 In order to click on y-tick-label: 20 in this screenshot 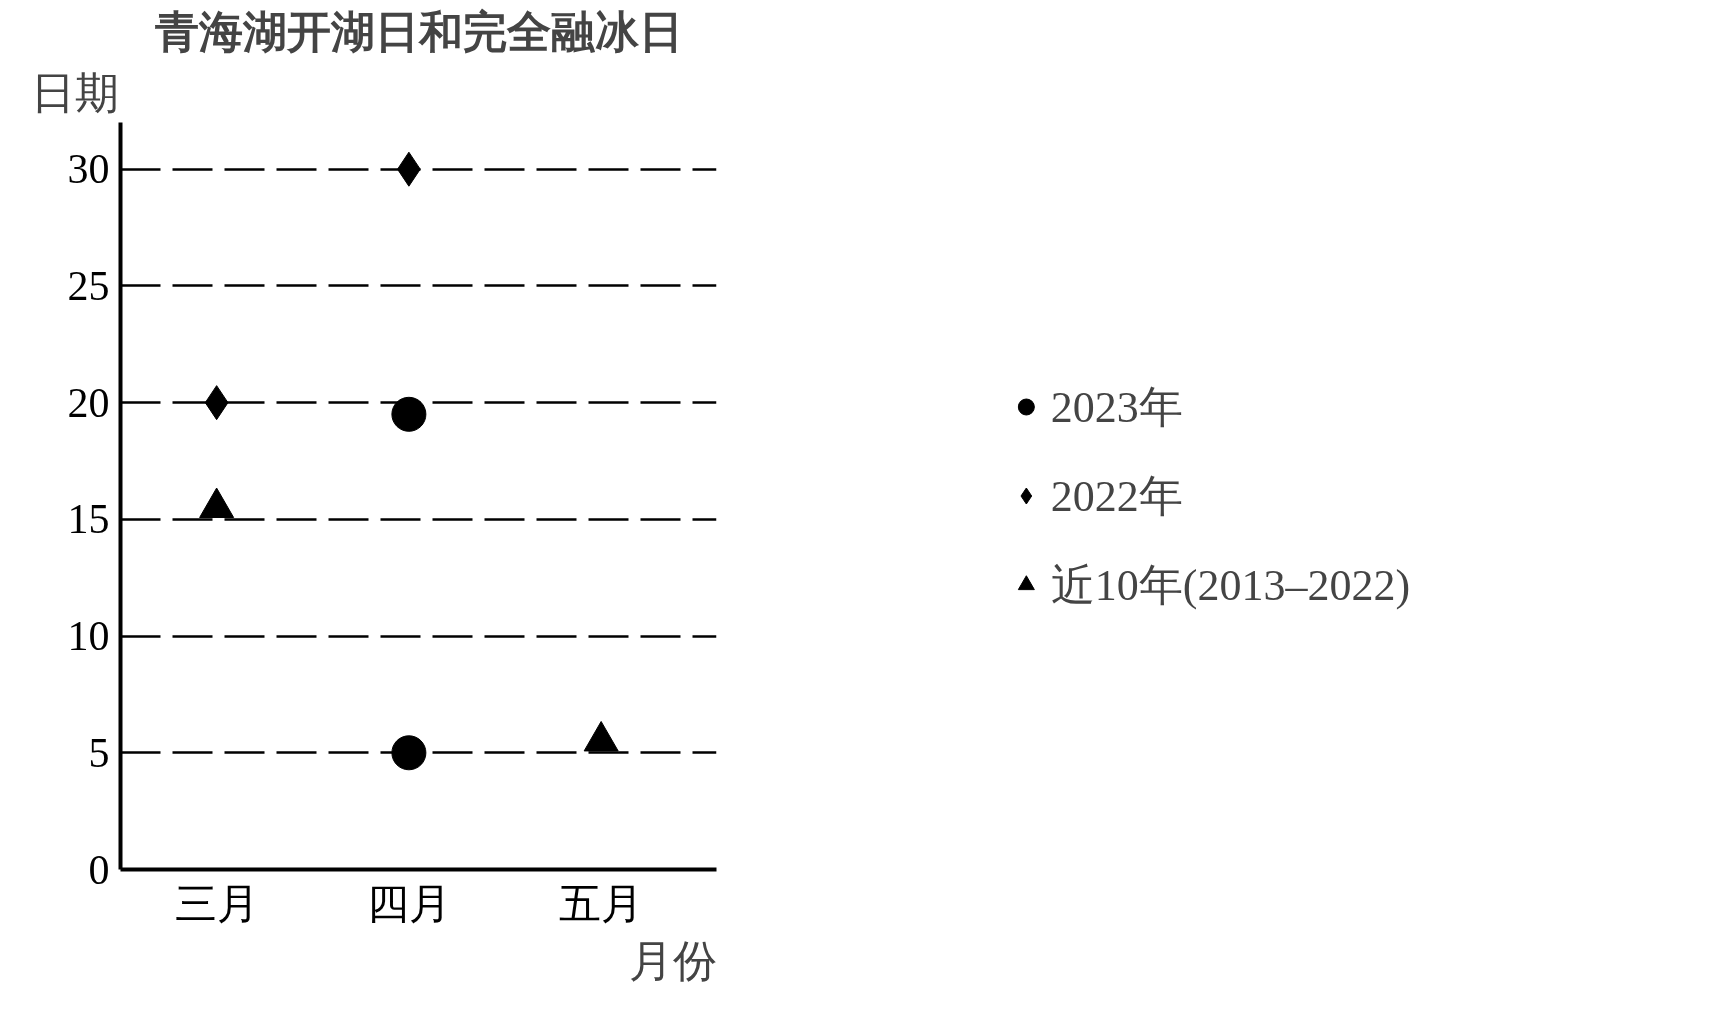, I will do `click(88, 402)`.